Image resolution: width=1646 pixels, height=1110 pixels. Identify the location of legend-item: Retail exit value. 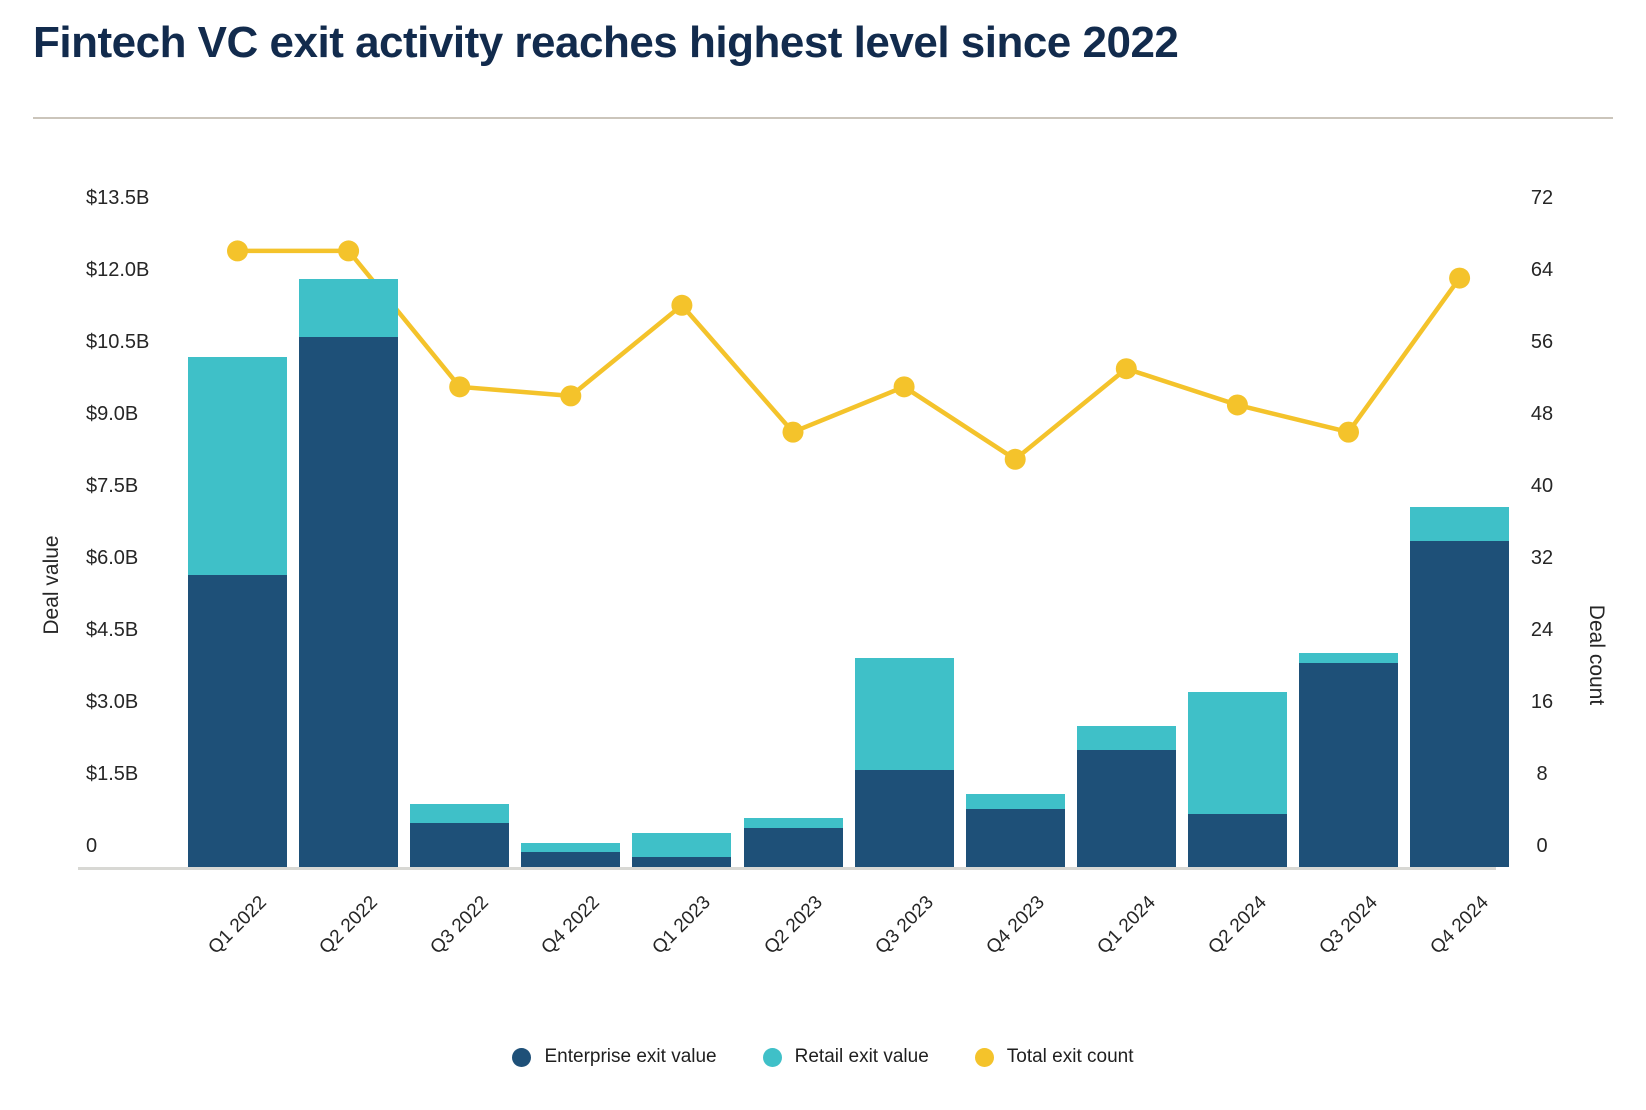
(845, 1057).